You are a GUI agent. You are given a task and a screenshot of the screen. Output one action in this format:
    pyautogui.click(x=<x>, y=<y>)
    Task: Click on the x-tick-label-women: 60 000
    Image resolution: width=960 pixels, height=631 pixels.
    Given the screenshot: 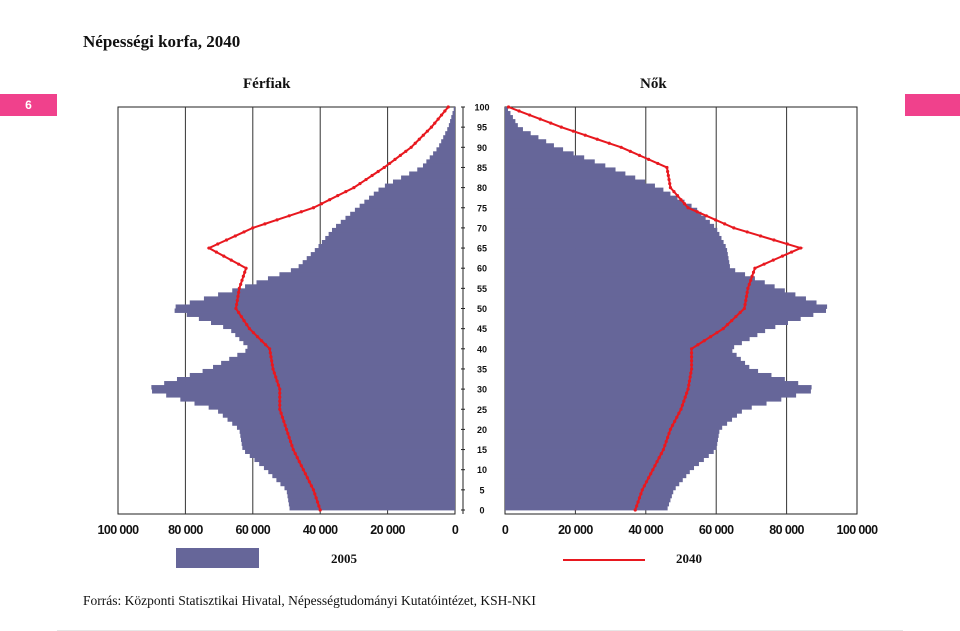 What is the action you would take?
    pyautogui.click(x=716, y=530)
    